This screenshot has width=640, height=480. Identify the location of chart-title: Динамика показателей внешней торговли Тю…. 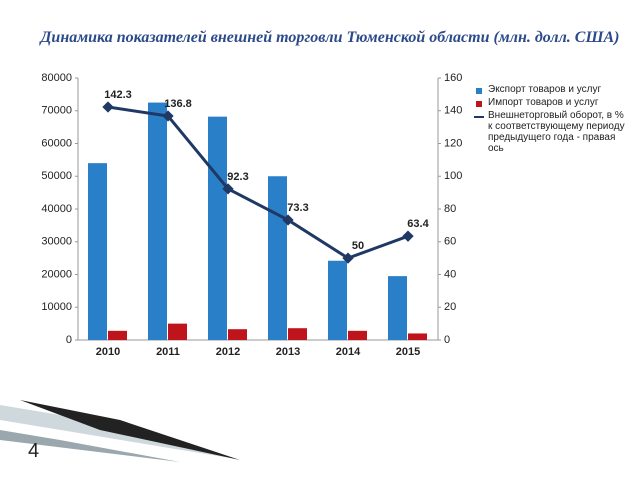
(330, 37).